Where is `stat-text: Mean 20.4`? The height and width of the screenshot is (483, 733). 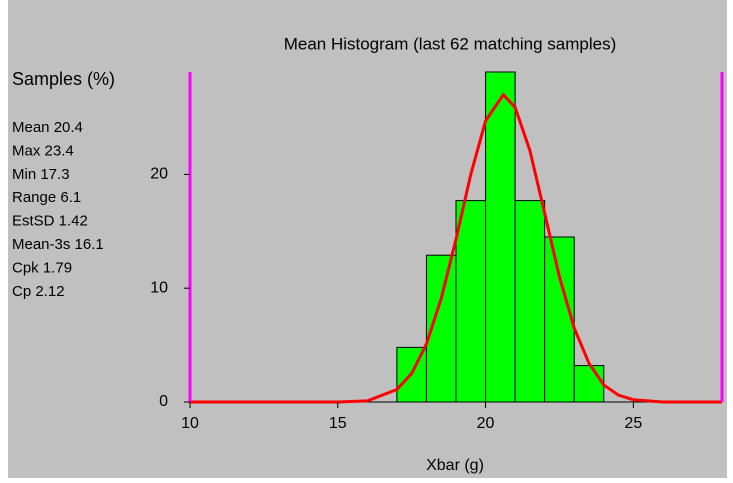
stat-text: Mean 20.4 is located at coordinates (47, 127).